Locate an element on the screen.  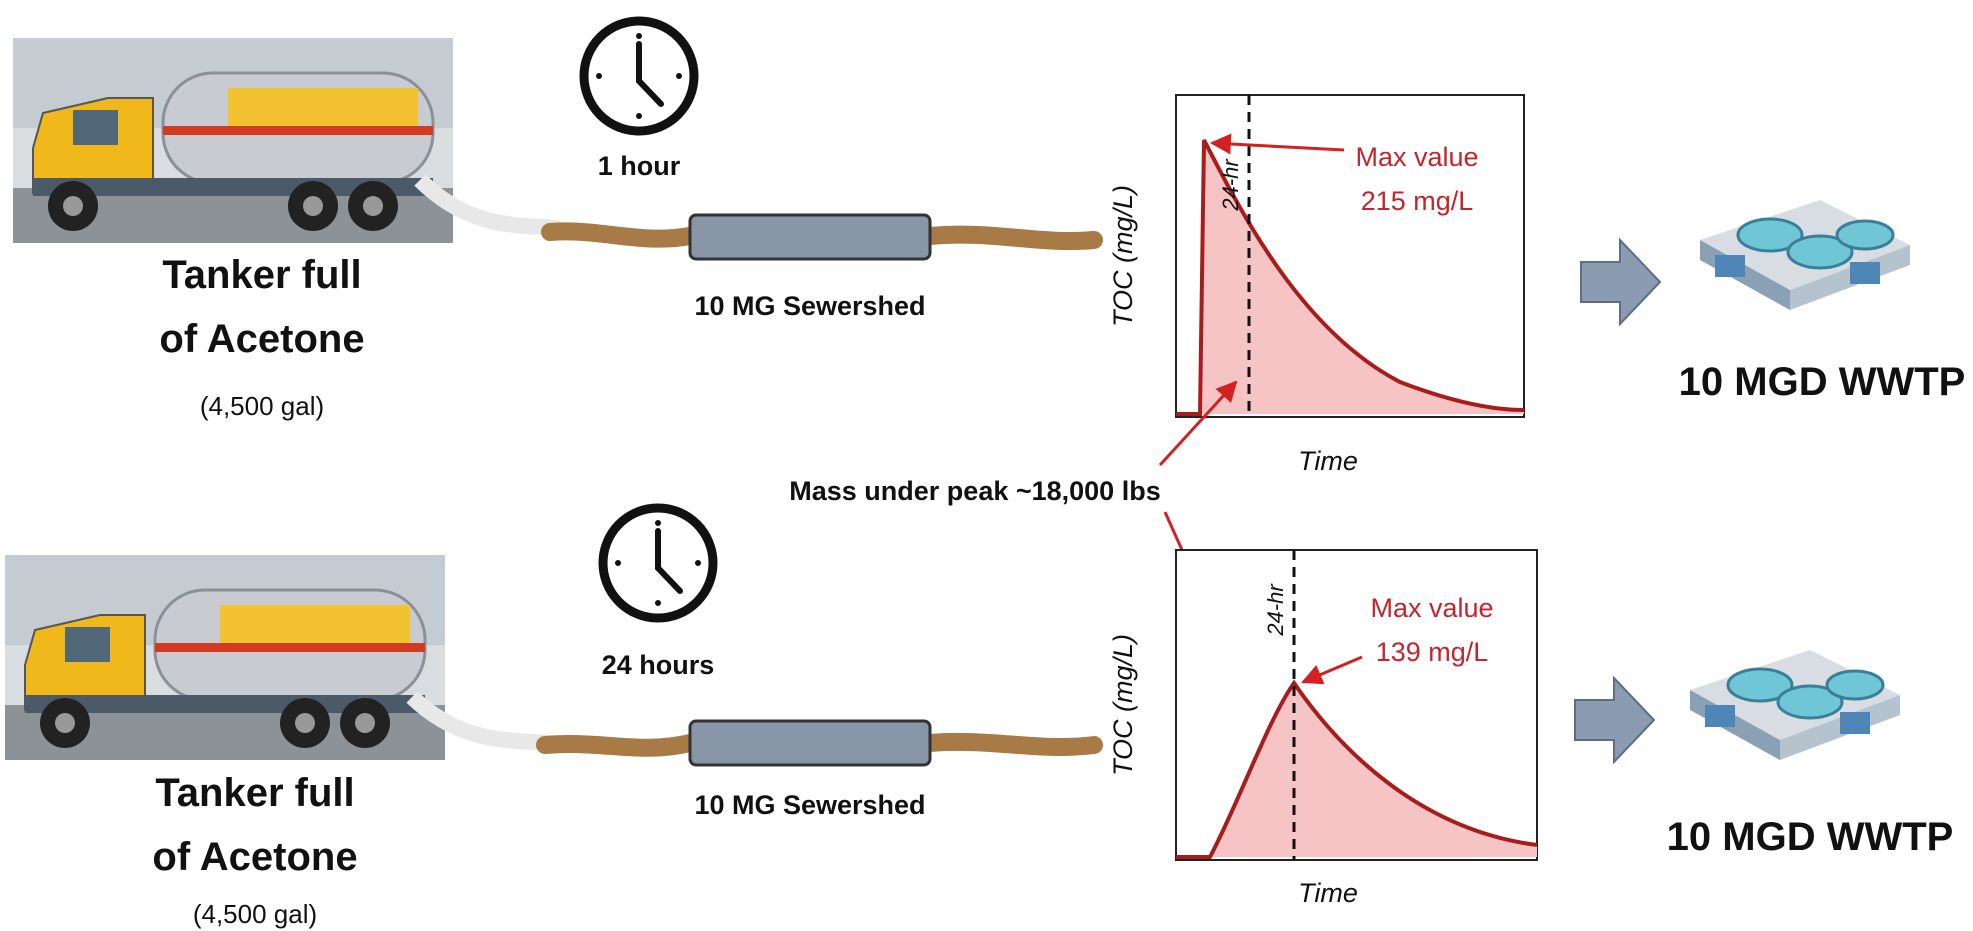
max-value: 139 mg/L is located at coordinates (1432, 652).